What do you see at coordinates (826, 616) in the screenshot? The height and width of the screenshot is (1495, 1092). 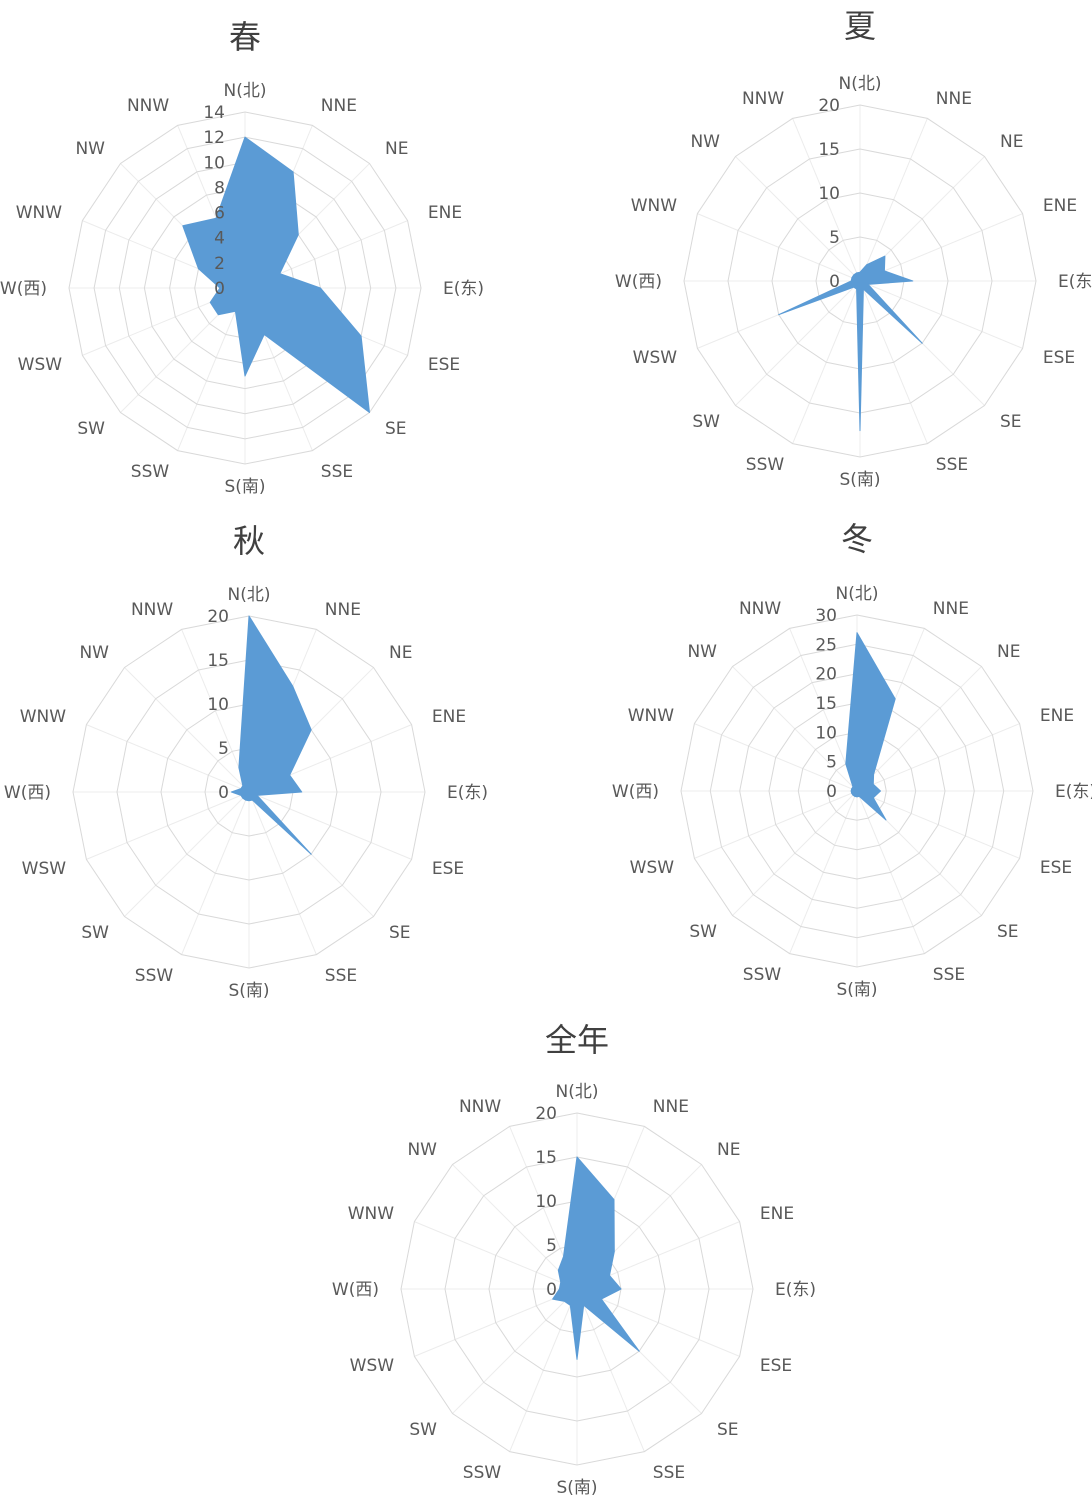 I see `radial-tick-label: 30` at bounding box center [826, 616].